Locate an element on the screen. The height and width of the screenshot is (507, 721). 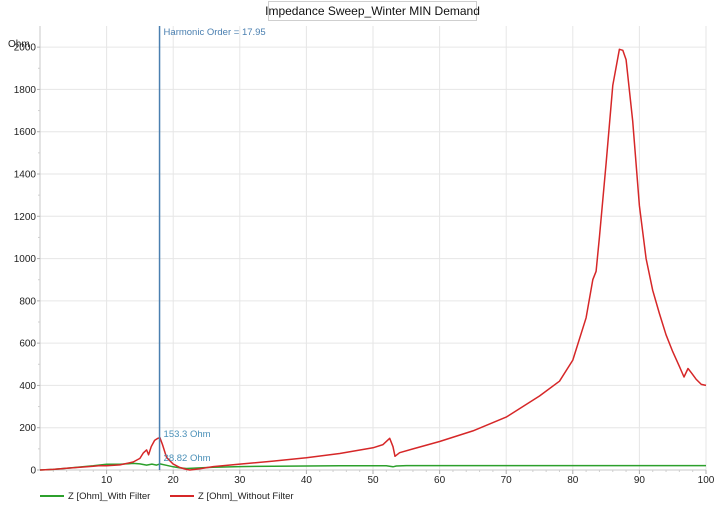
chart-title: Impedance Sweep_Winter MIN Demand is located at coordinates (372, 11).